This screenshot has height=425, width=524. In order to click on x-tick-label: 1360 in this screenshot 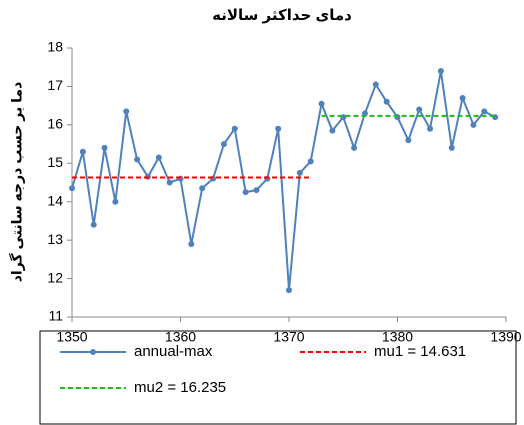, I will do `click(180, 337)`.